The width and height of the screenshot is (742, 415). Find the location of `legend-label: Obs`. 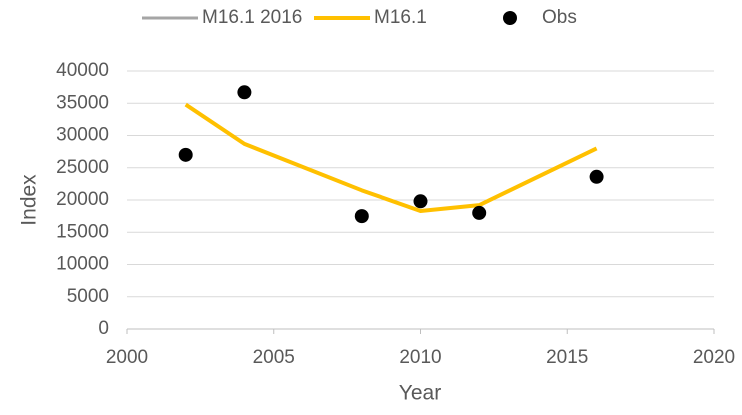

legend-label: Obs is located at coordinates (559, 17).